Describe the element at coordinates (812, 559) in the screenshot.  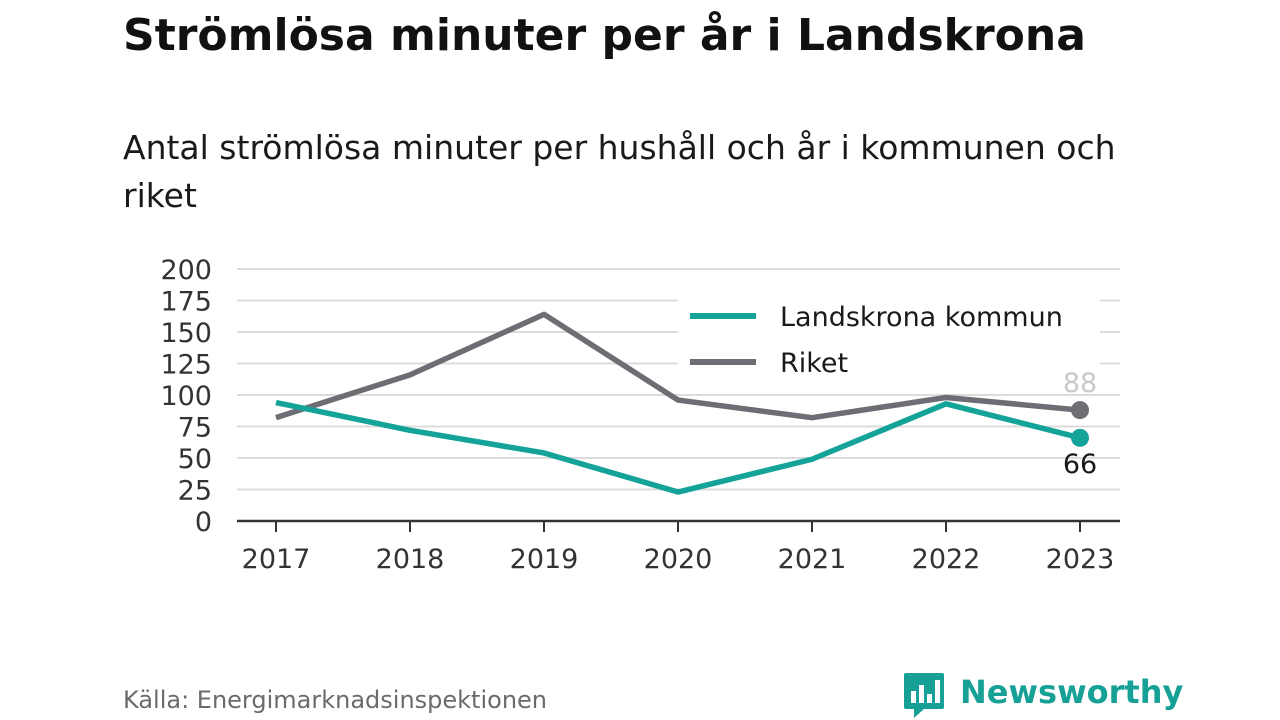
I see `x-tick-label: 2021` at that location.